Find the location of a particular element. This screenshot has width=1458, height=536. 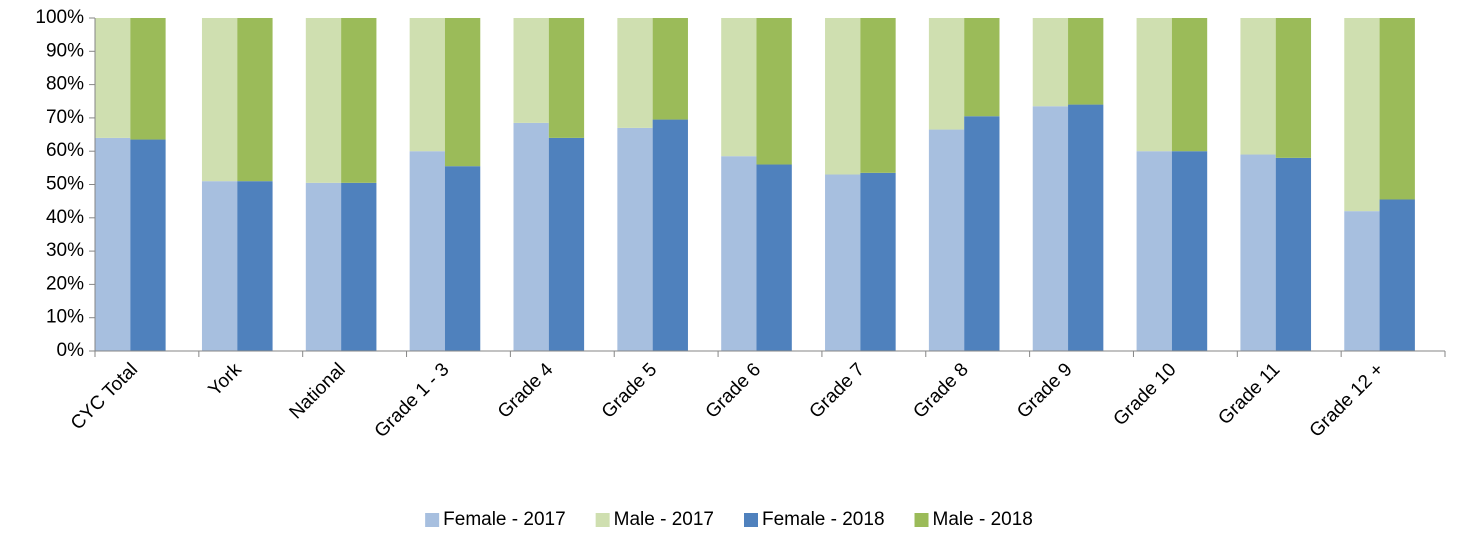

x-tick-label: Grade 10 is located at coordinates (1145, 394).